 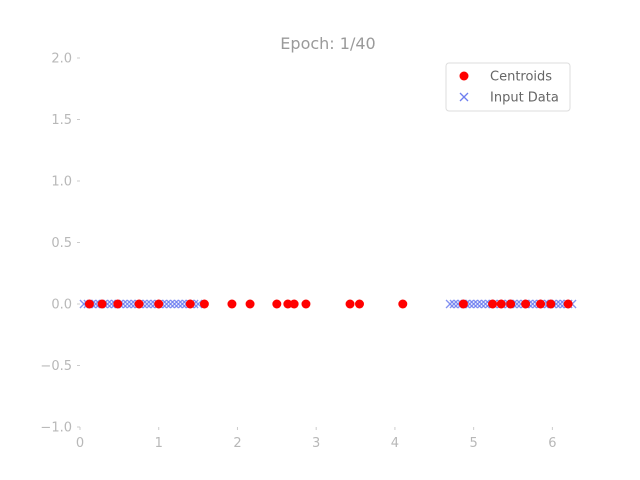 I want to click on legend-marker-input-data, so click(x=464, y=97).